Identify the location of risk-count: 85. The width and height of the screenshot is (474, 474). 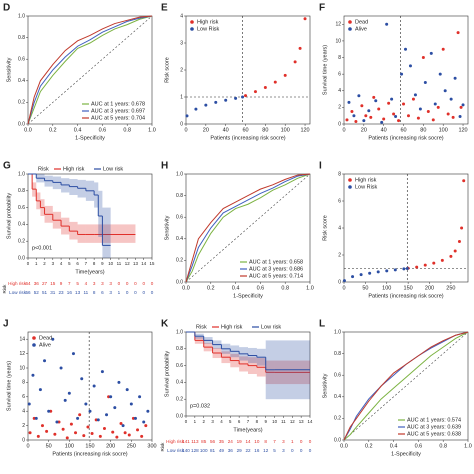
(204, 441).